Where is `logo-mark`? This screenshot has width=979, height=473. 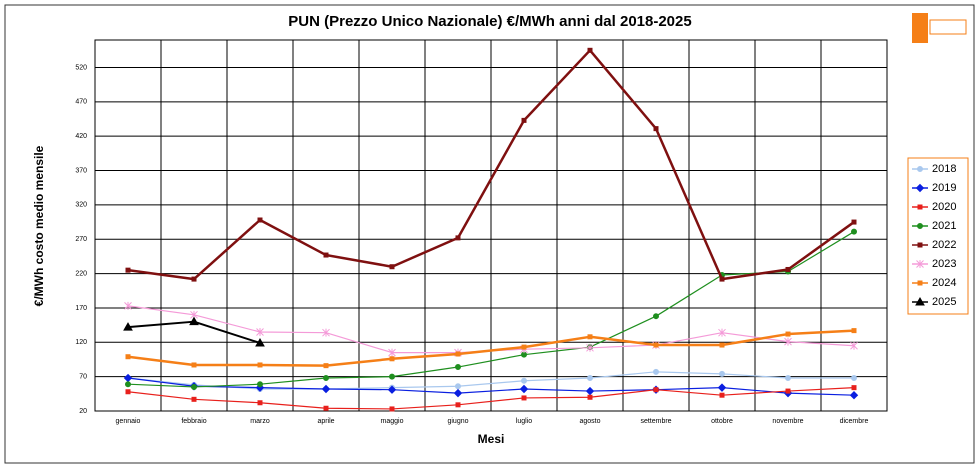 logo-mark is located at coordinates (920, 28).